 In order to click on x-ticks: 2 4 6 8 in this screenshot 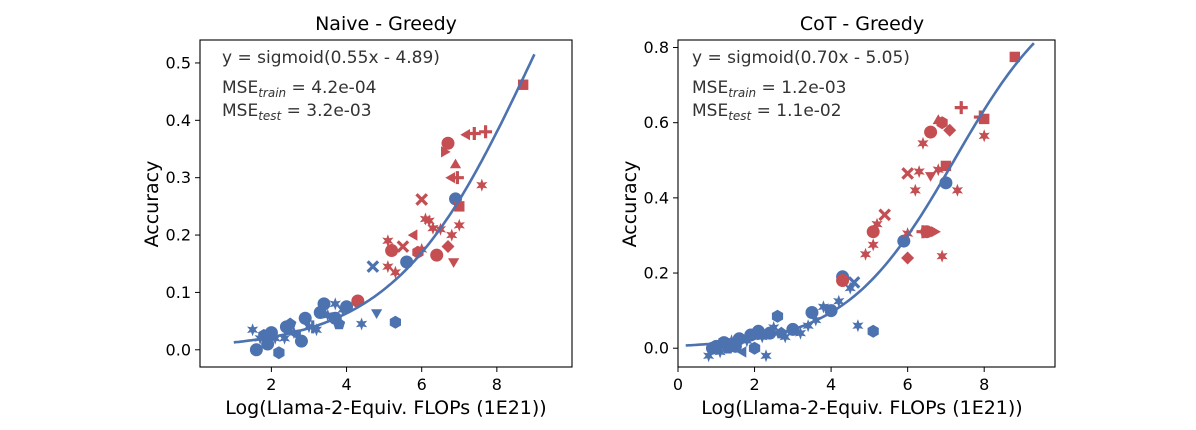, I will do `click(384, 380)`.